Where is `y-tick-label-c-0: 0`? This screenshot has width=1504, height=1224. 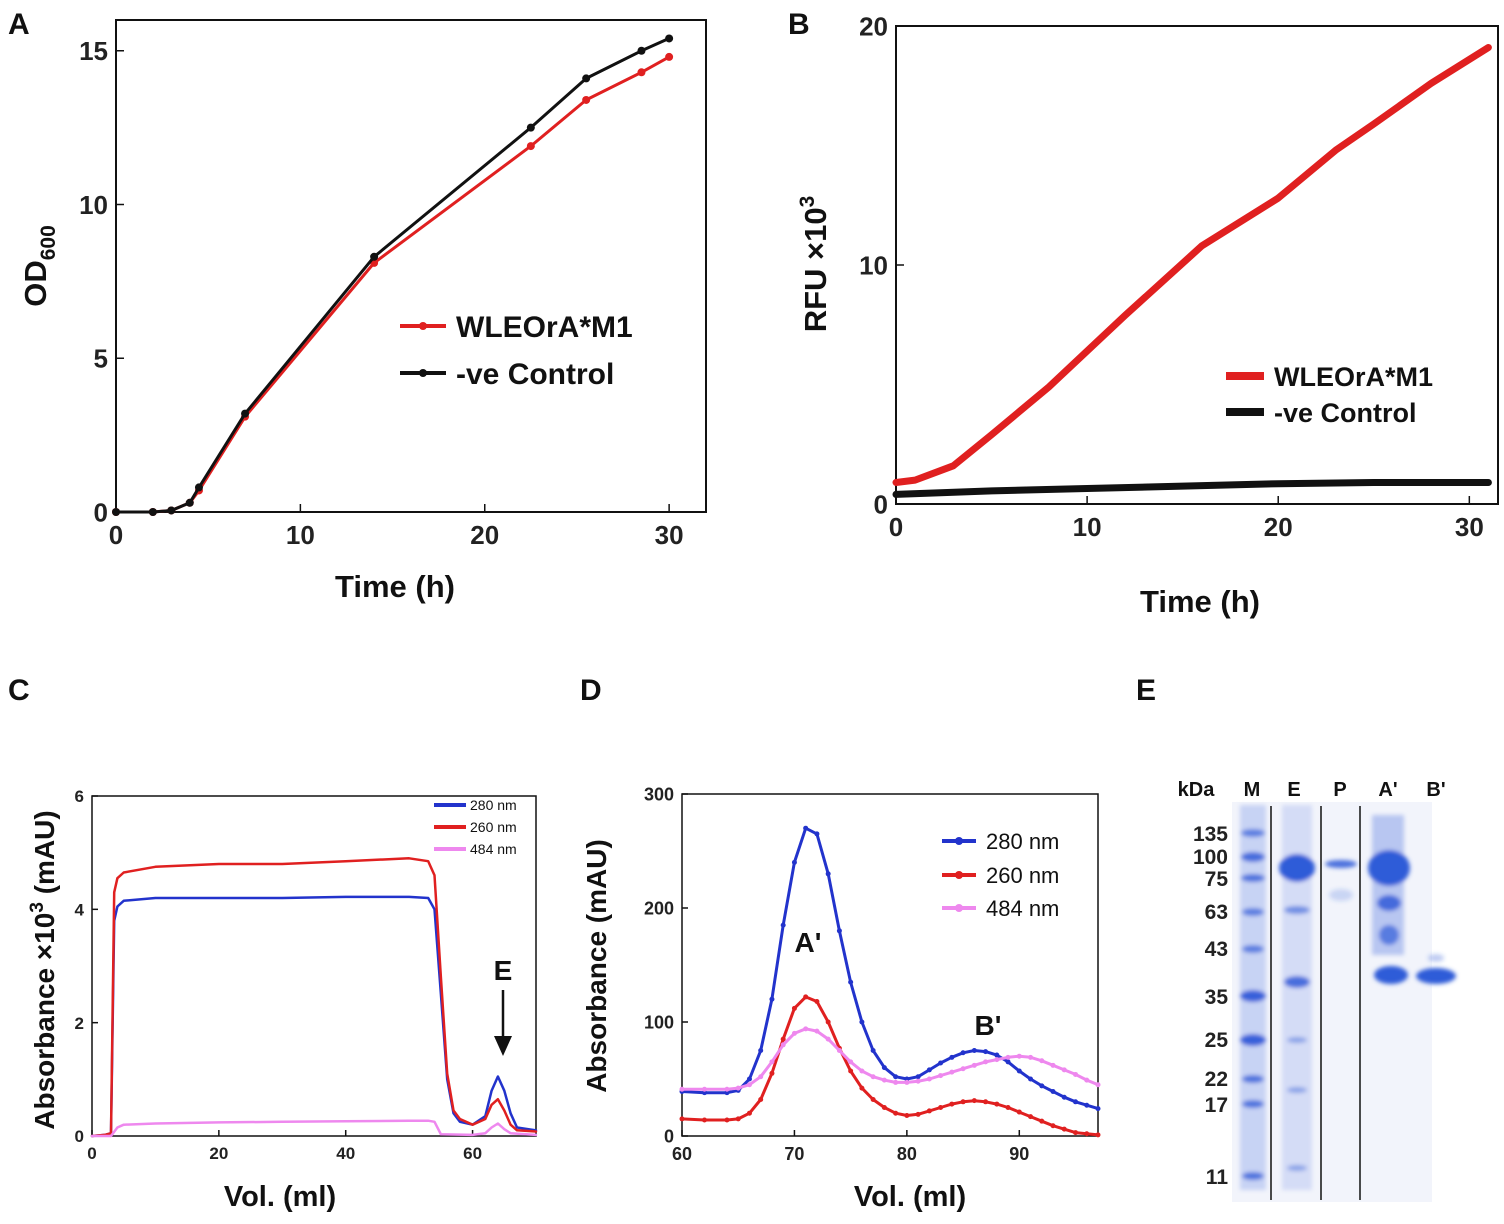 y-tick-label-c-0: 0 is located at coordinates (79, 1136).